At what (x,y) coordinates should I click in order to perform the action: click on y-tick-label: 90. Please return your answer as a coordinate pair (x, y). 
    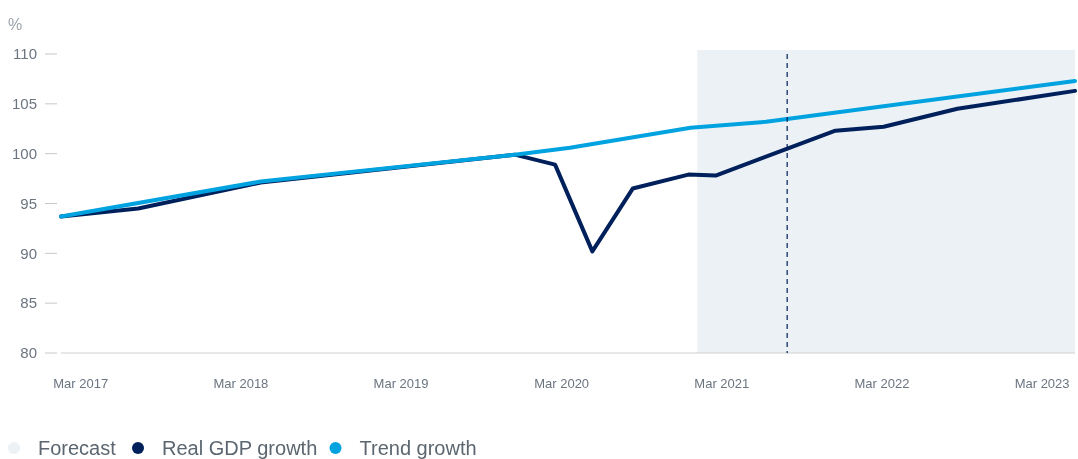
    Looking at the image, I should click on (28, 253).